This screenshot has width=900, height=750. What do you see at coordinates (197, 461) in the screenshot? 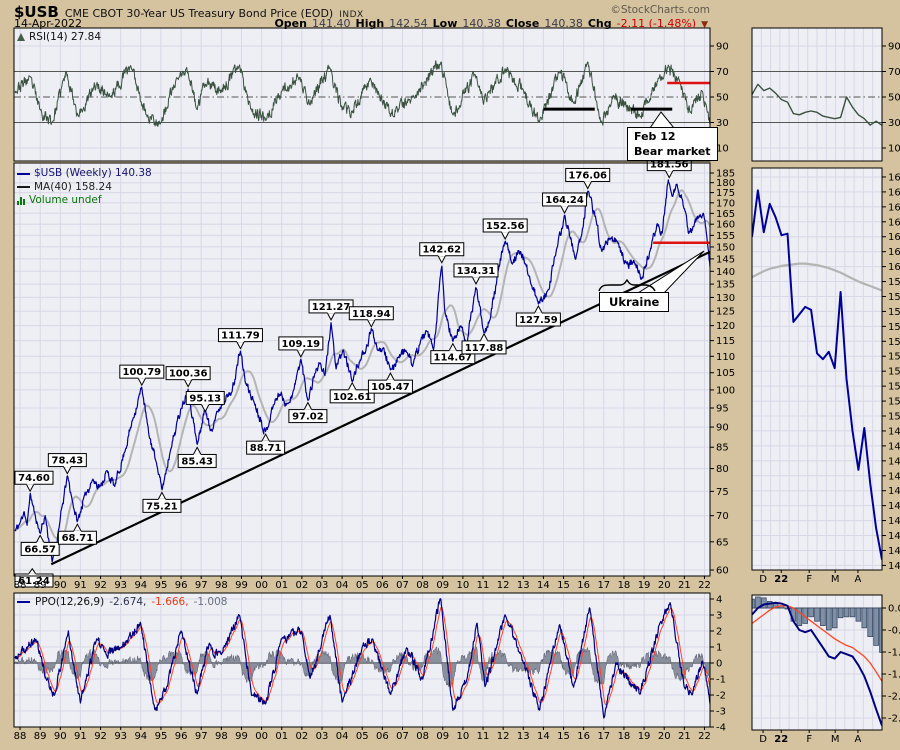
I see `svg-text: 85.43` at bounding box center [197, 461].